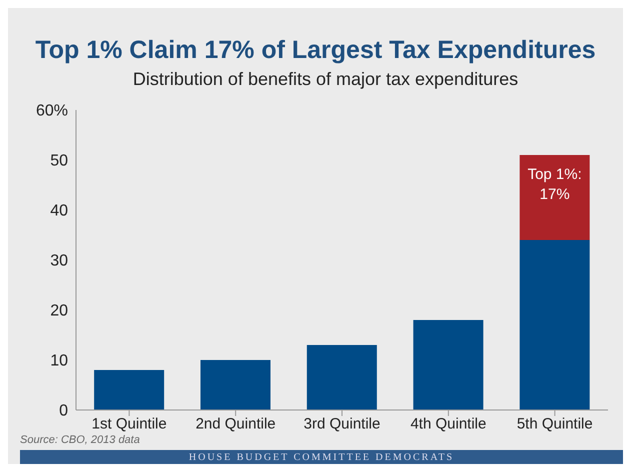 The height and width of the screenshot is (472, 631). I want to click on y-tick-label: 50, so click(59, 161).